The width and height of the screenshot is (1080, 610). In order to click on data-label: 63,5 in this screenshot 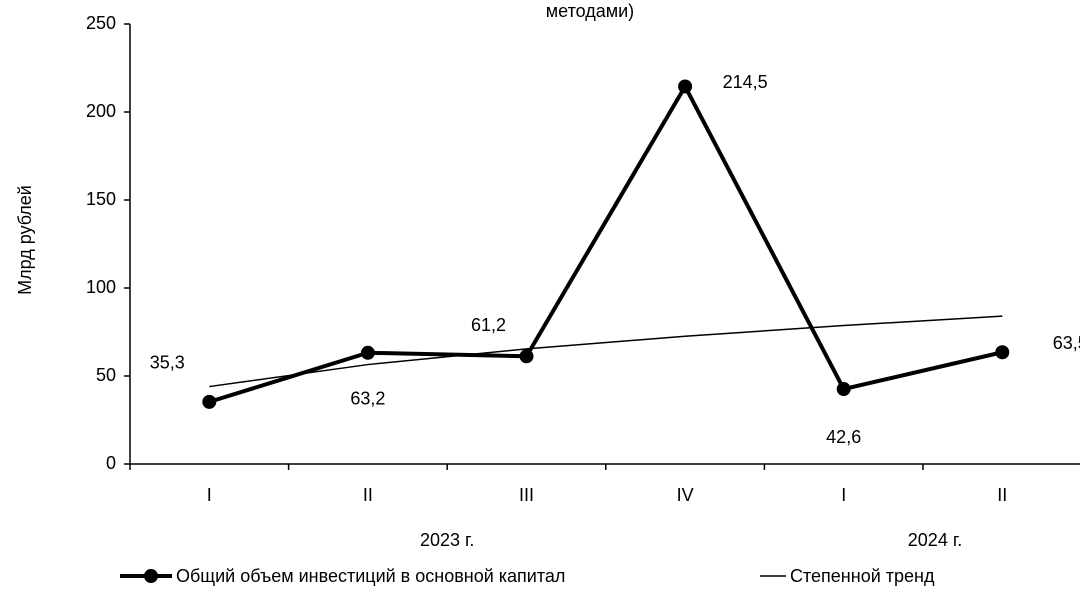, I will do `click(1066, 343)`.